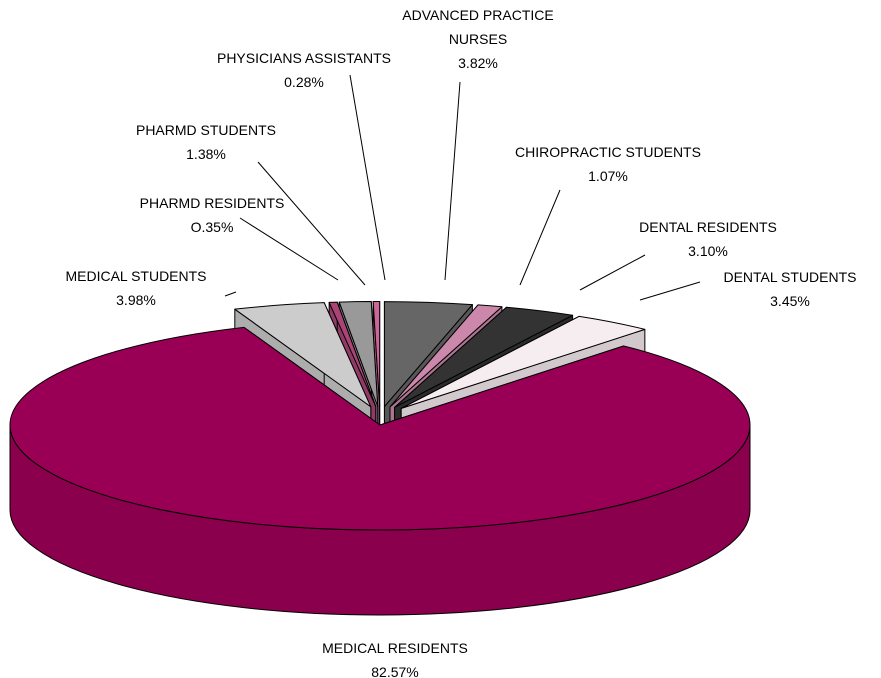 The image size is (881, 678). I want to click on slice-label: MEDICAL STUDENTS 3.98%, so click(136, 288).